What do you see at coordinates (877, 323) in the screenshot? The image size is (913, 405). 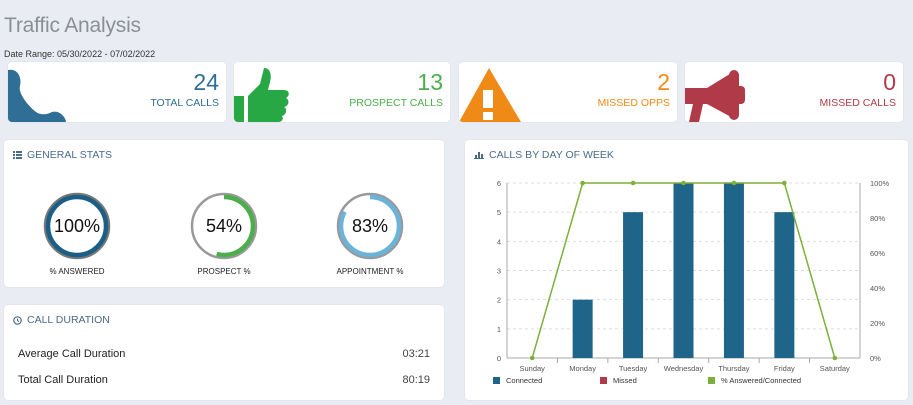 I see `y2-tick-label: 20%` at bounding box center [877, 323].